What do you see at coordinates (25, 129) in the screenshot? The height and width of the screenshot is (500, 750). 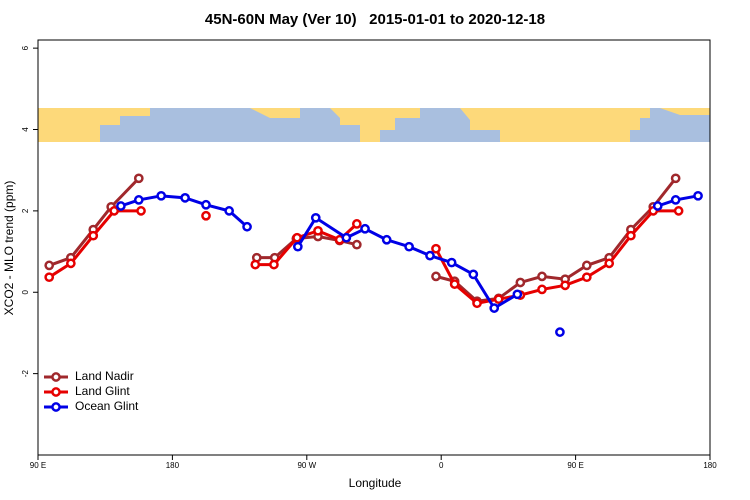 I see `y-tick-label: 4` at bounding box center [25, 129].